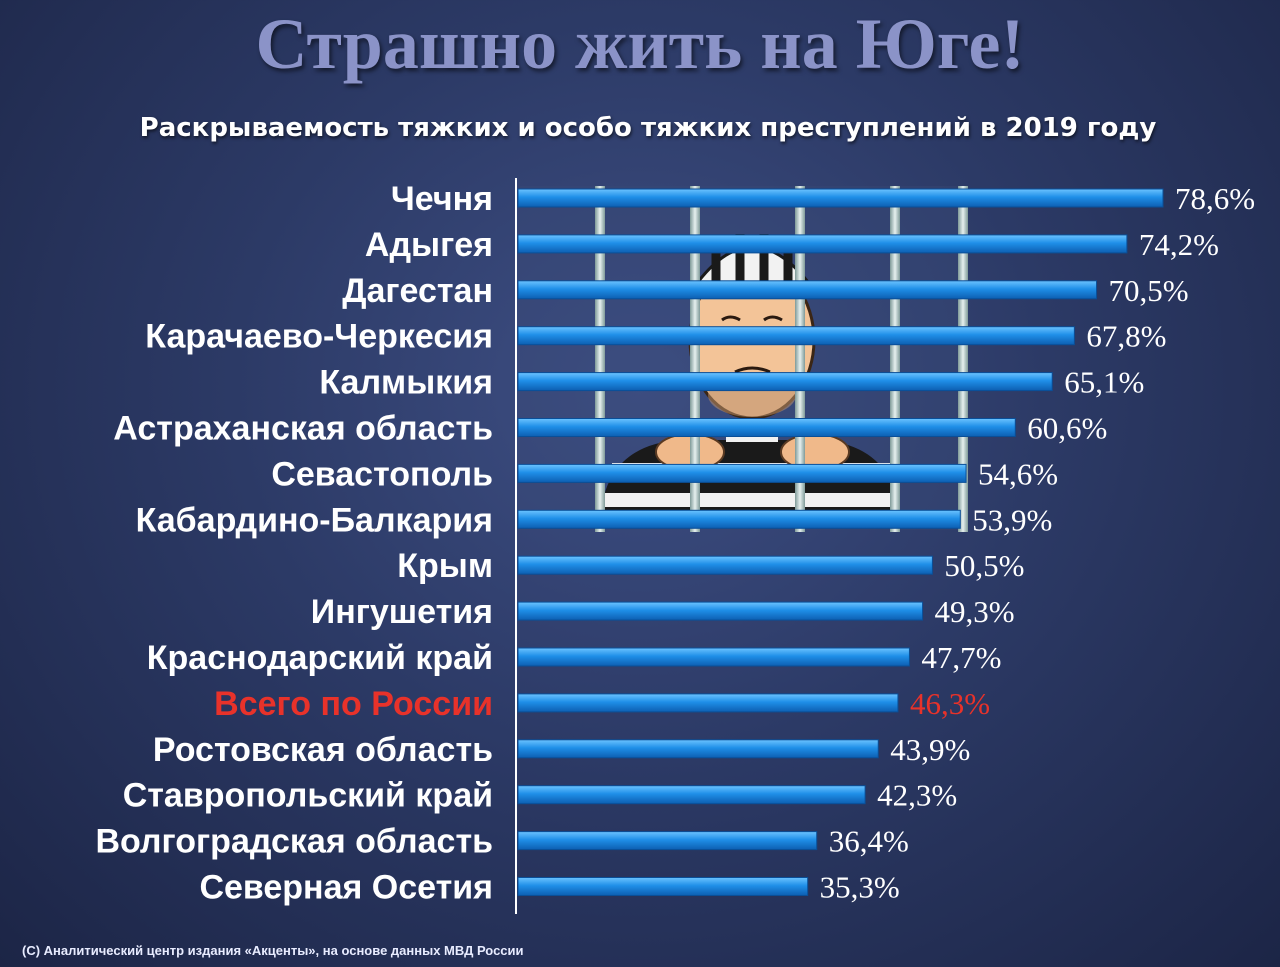  What do you see at coordinates (323, 750) in the screenshot?
I see `category-label: Ростовская область` at bounding box center [323, 750].